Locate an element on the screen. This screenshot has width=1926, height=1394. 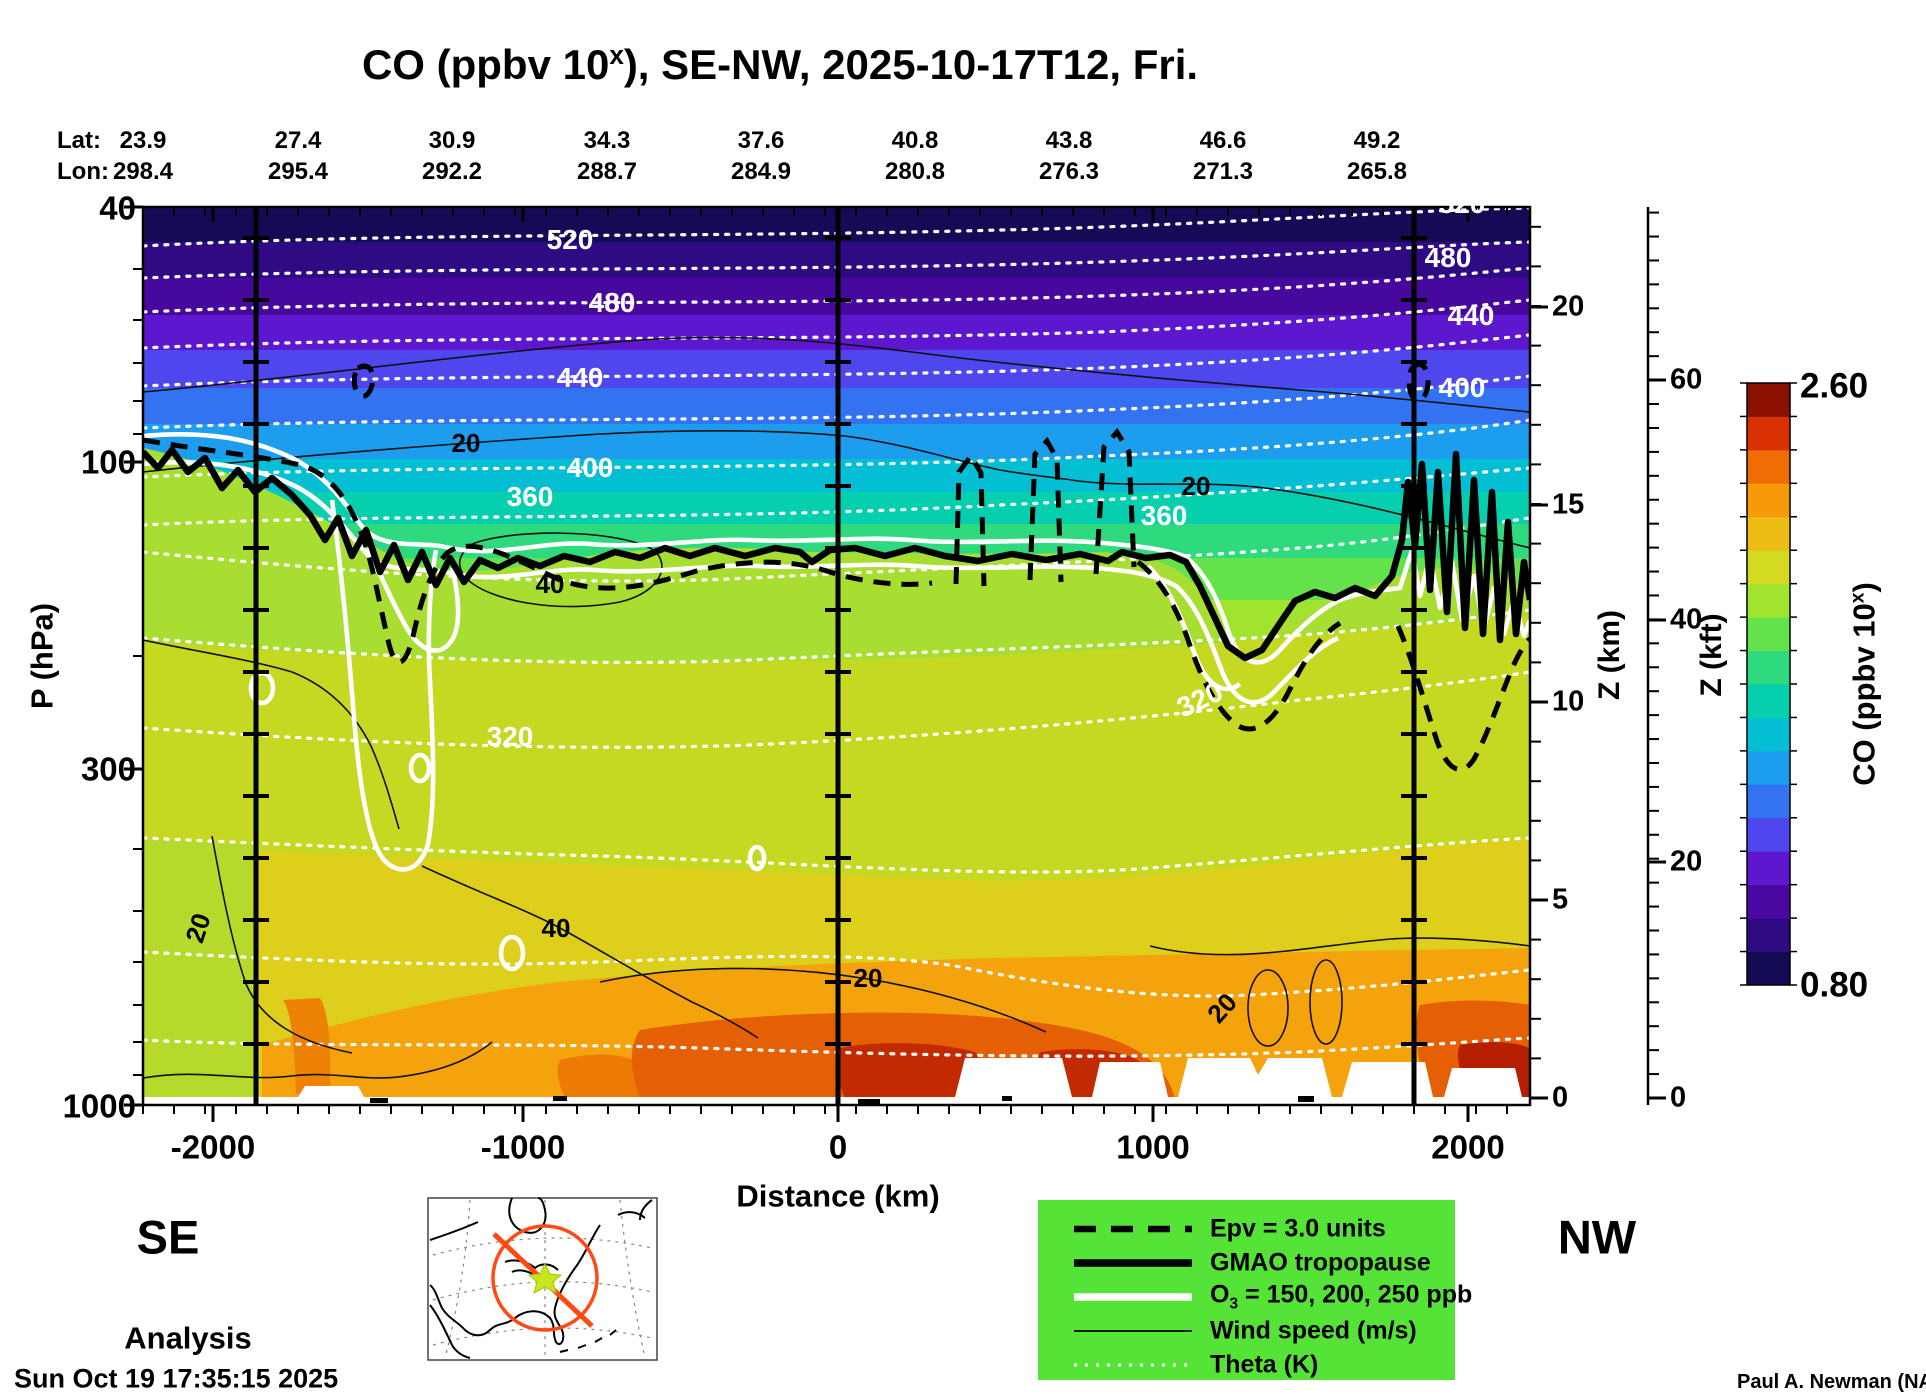
zkft-tick: 20 is located at coordinates (1686, 861).